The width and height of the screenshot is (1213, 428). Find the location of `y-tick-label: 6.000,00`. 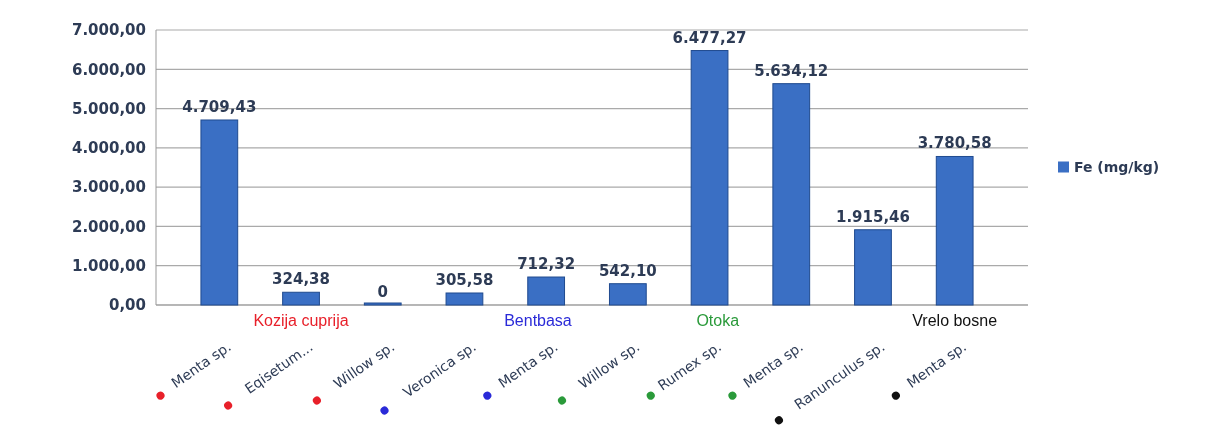

y-tick-label: 6.000,00 is located at coordinates (108, 69).